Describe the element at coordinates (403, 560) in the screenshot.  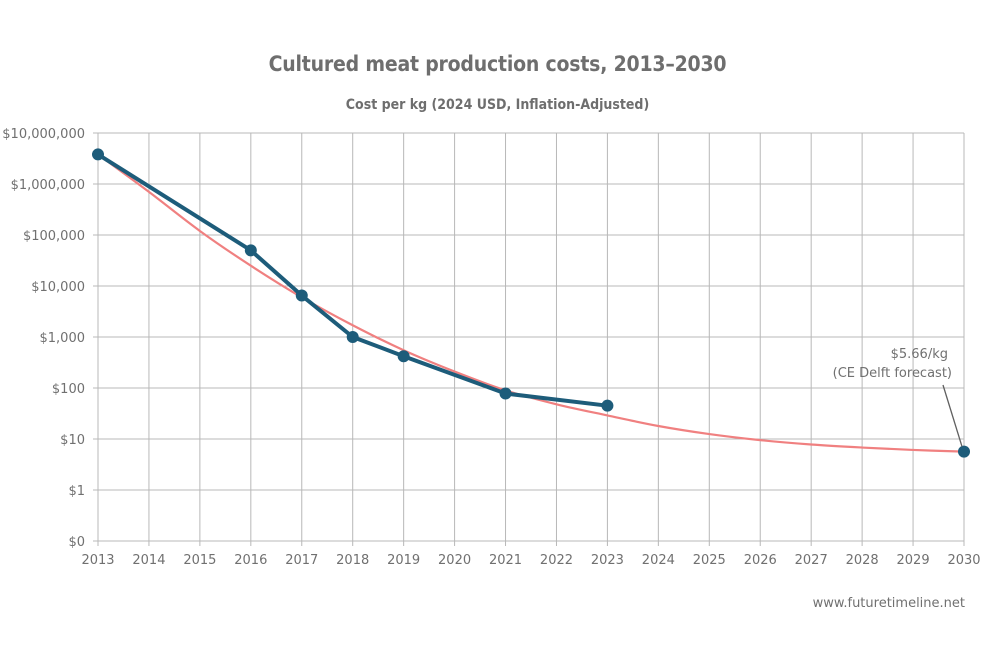
I see `x-tick-label: 2019` at that location.